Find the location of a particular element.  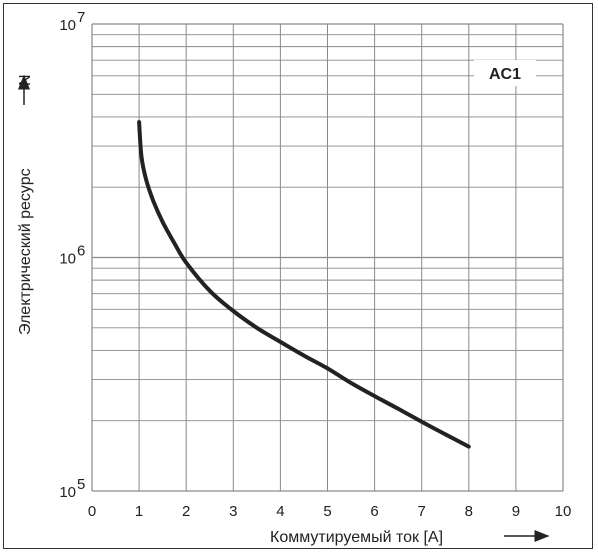

tag-background is located at coordinates (505, 73).